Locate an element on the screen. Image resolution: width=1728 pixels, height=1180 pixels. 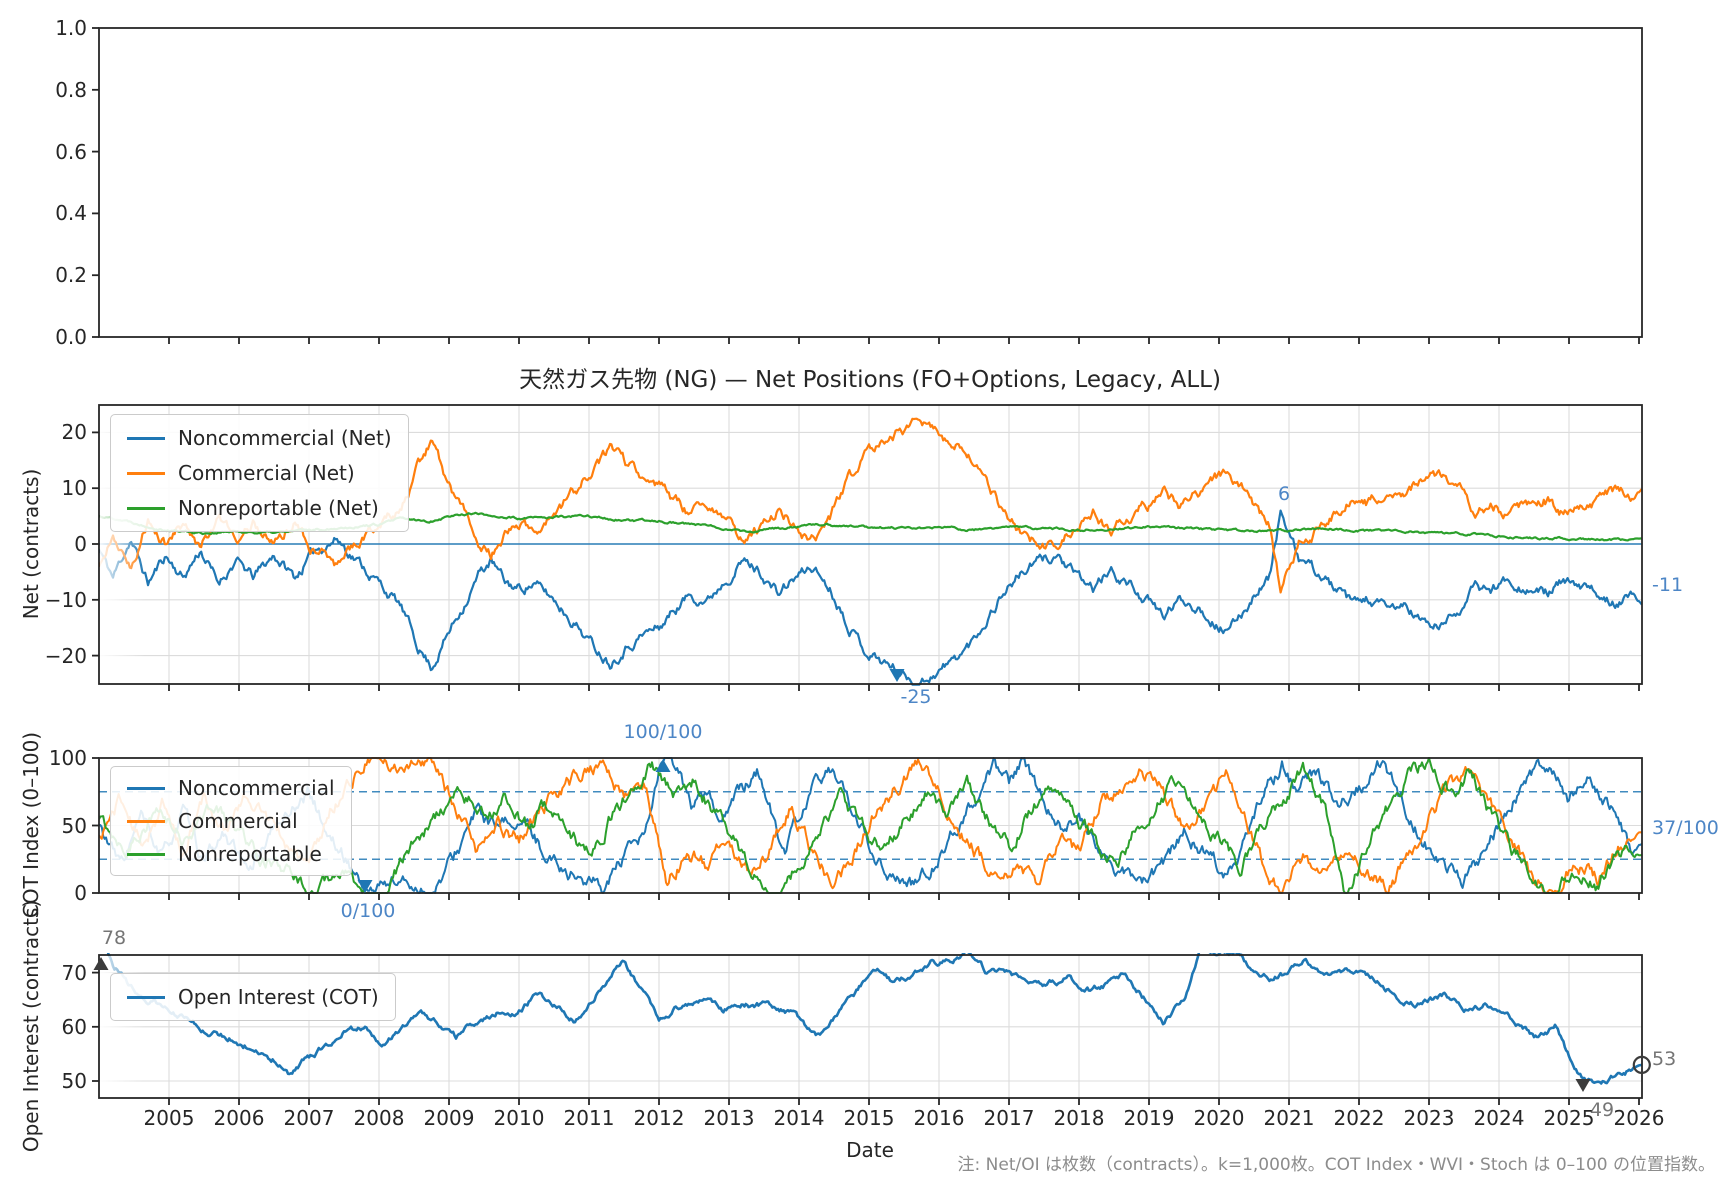
xtick-label-year: 2006 is located at coordinates (239, 1118).